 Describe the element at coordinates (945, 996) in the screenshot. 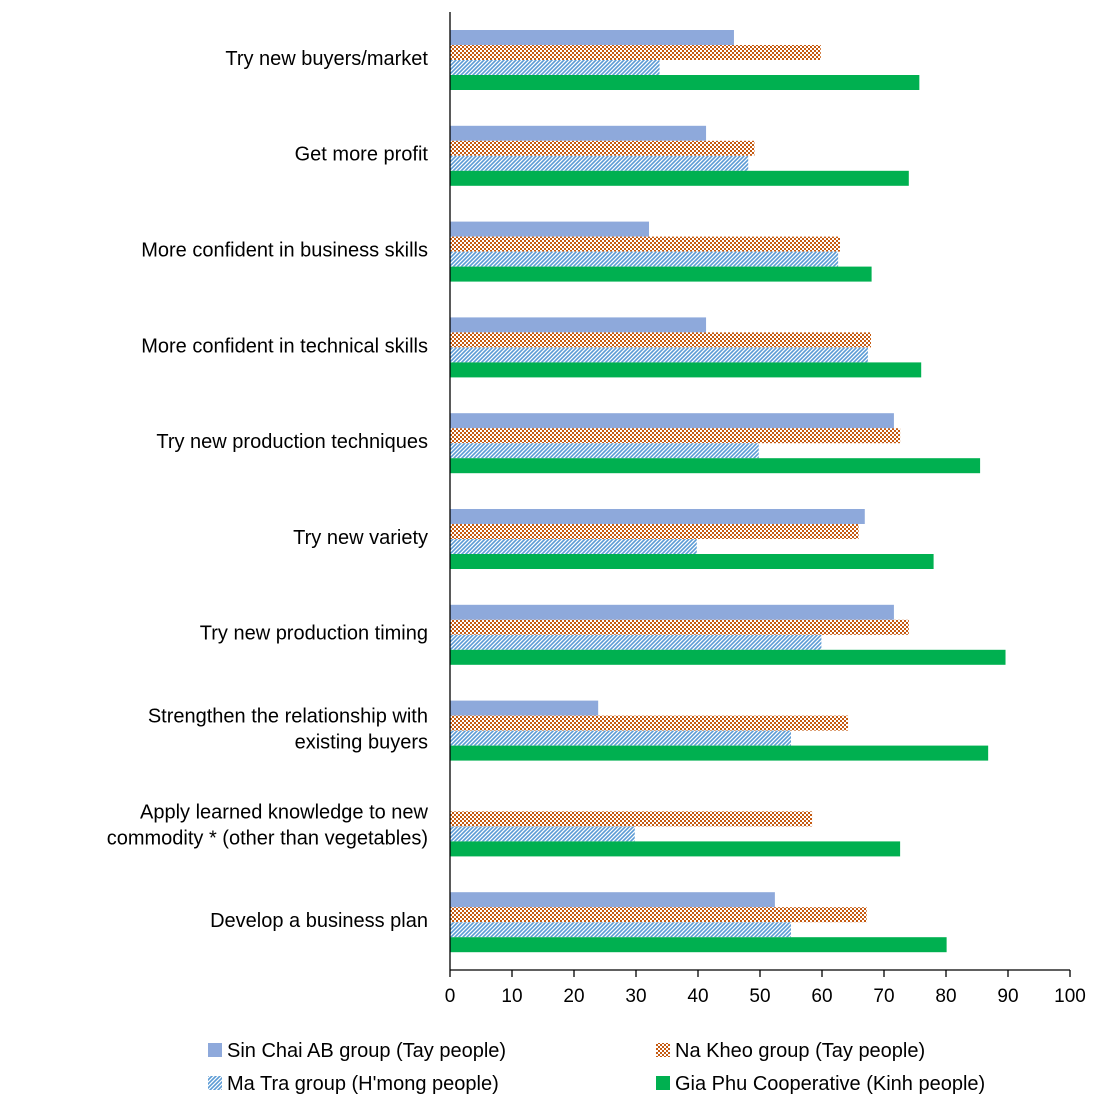

I see `x-tick-label-8: 80` at that location.